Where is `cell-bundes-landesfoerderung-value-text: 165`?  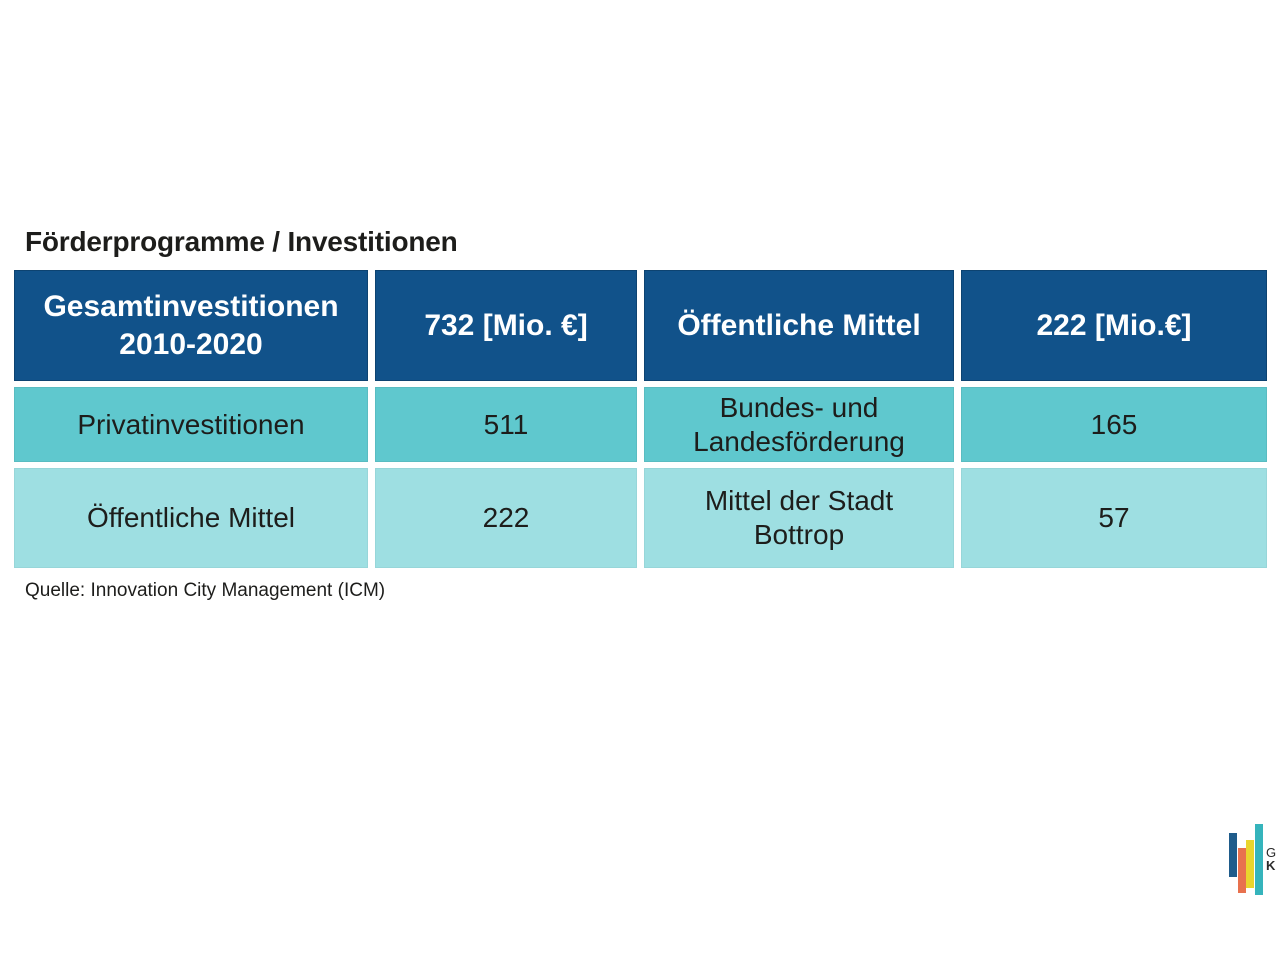
cell-bundes-landesfoerderung-value-text: 165 is located at coordinates (1114, 424).